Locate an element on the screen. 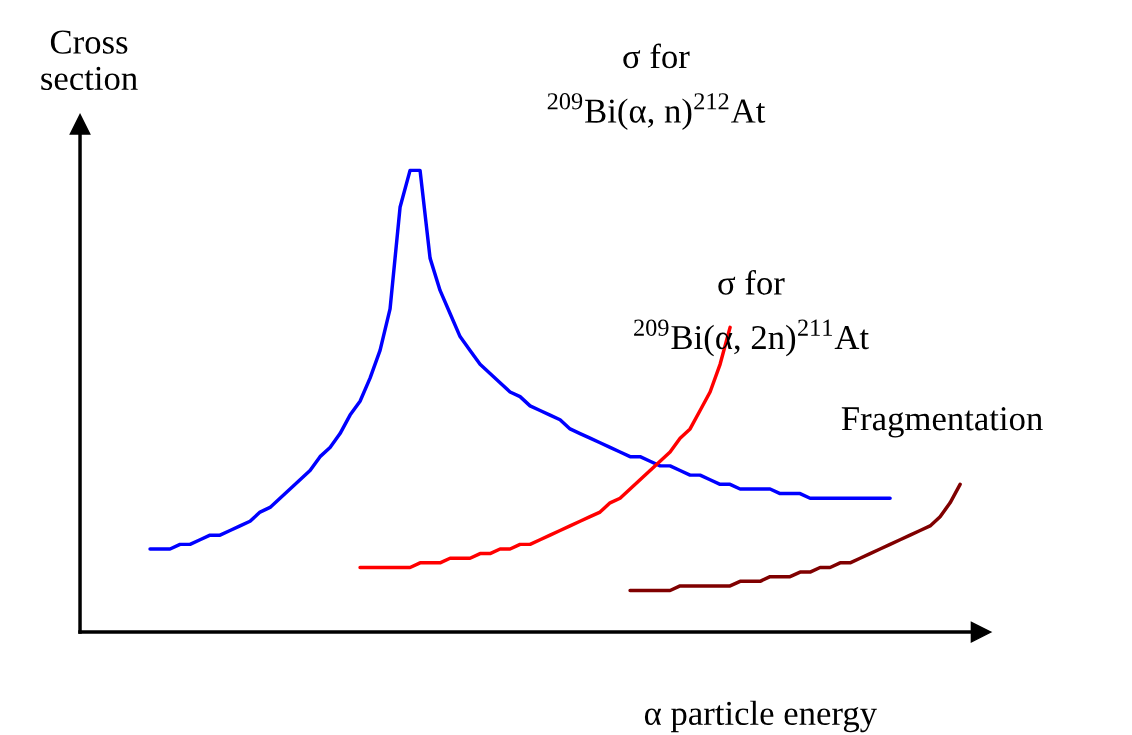 The height and width of the screenshot is (735, 1132). x-axis-title: α particle energy is located at coordinates (760, 716).